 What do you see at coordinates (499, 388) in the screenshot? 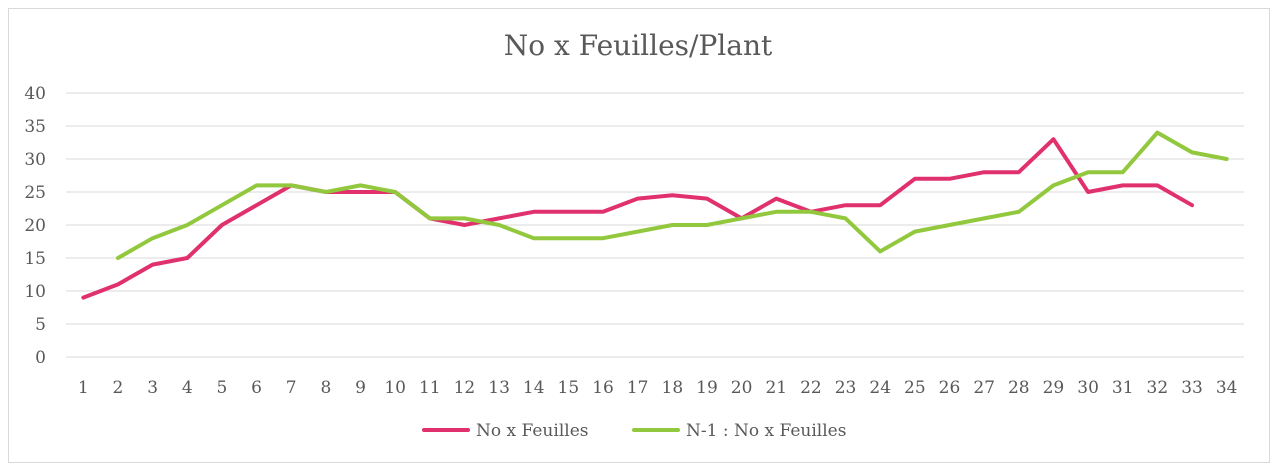
I see `x-tick-label: 13` at bounding box center [499, 388].